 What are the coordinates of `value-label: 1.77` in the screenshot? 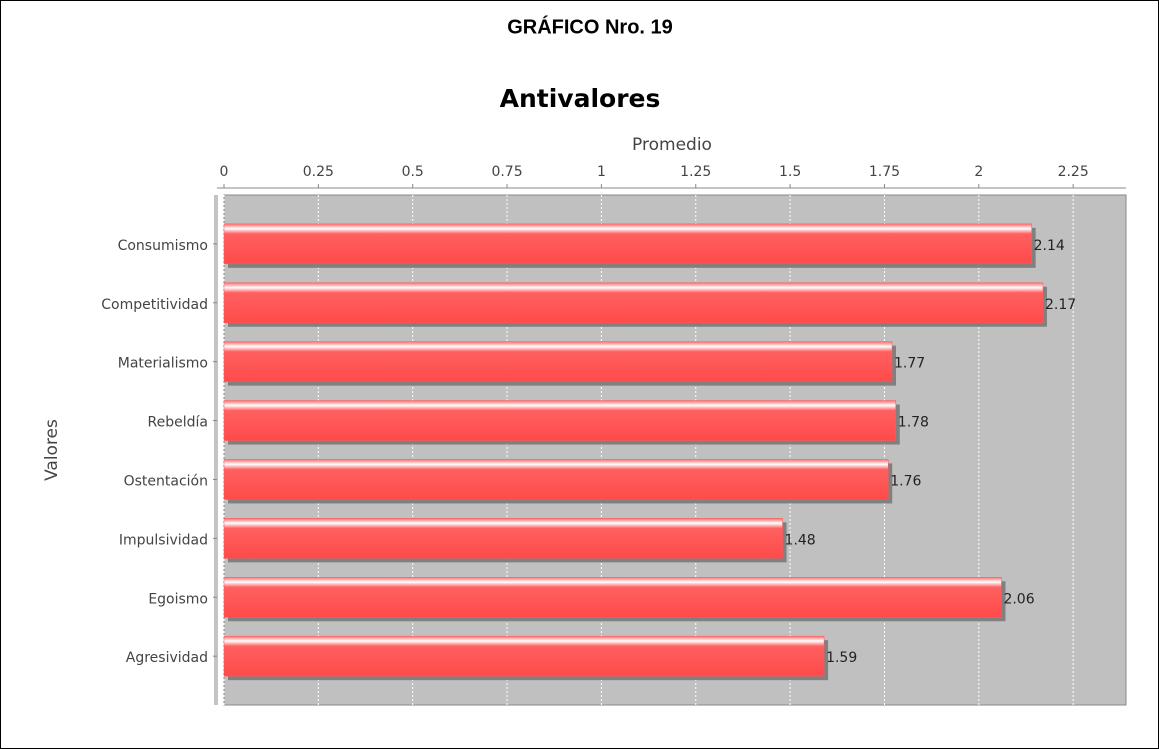 It's located at (909, 364).